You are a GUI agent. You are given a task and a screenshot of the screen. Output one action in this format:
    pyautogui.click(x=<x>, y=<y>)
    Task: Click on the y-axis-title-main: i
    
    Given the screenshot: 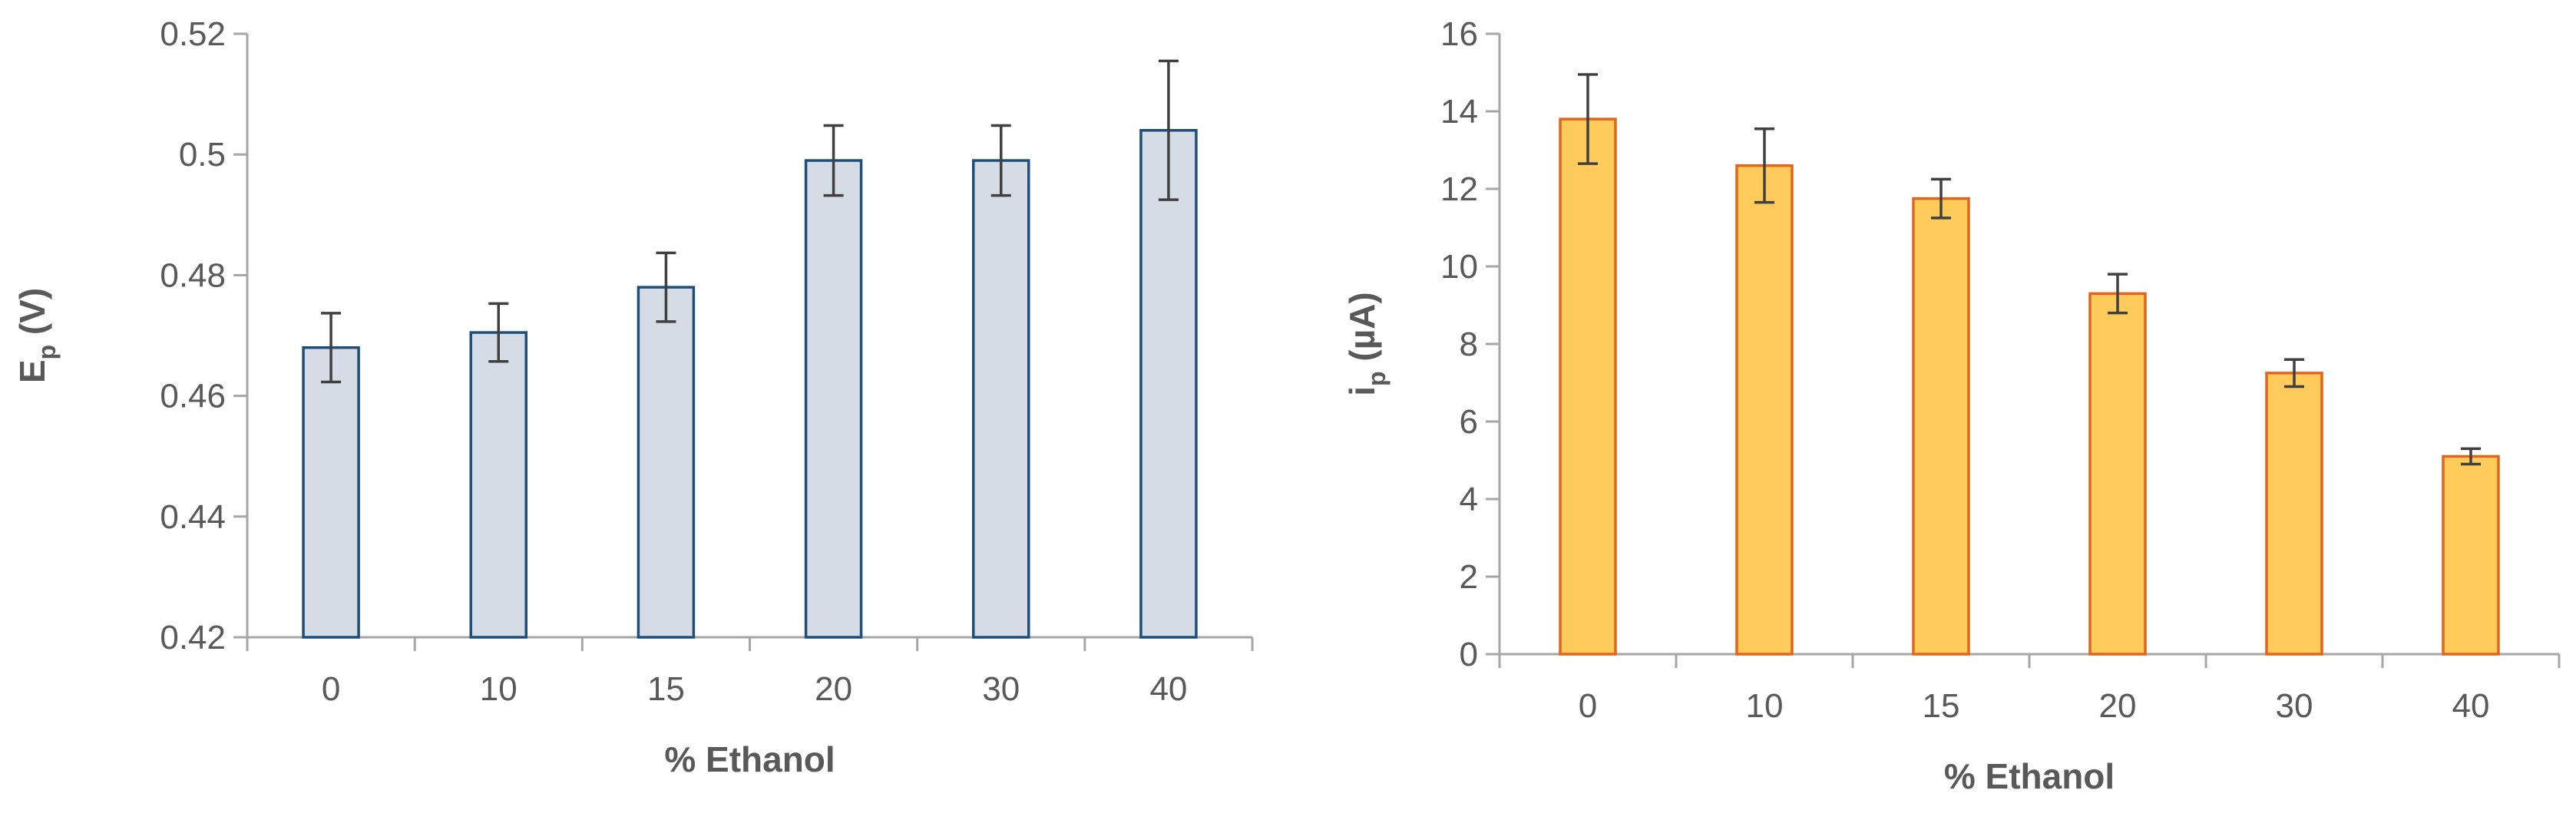 What is the action you would take?
    pyautogui.click(x=1362, y=391)
    